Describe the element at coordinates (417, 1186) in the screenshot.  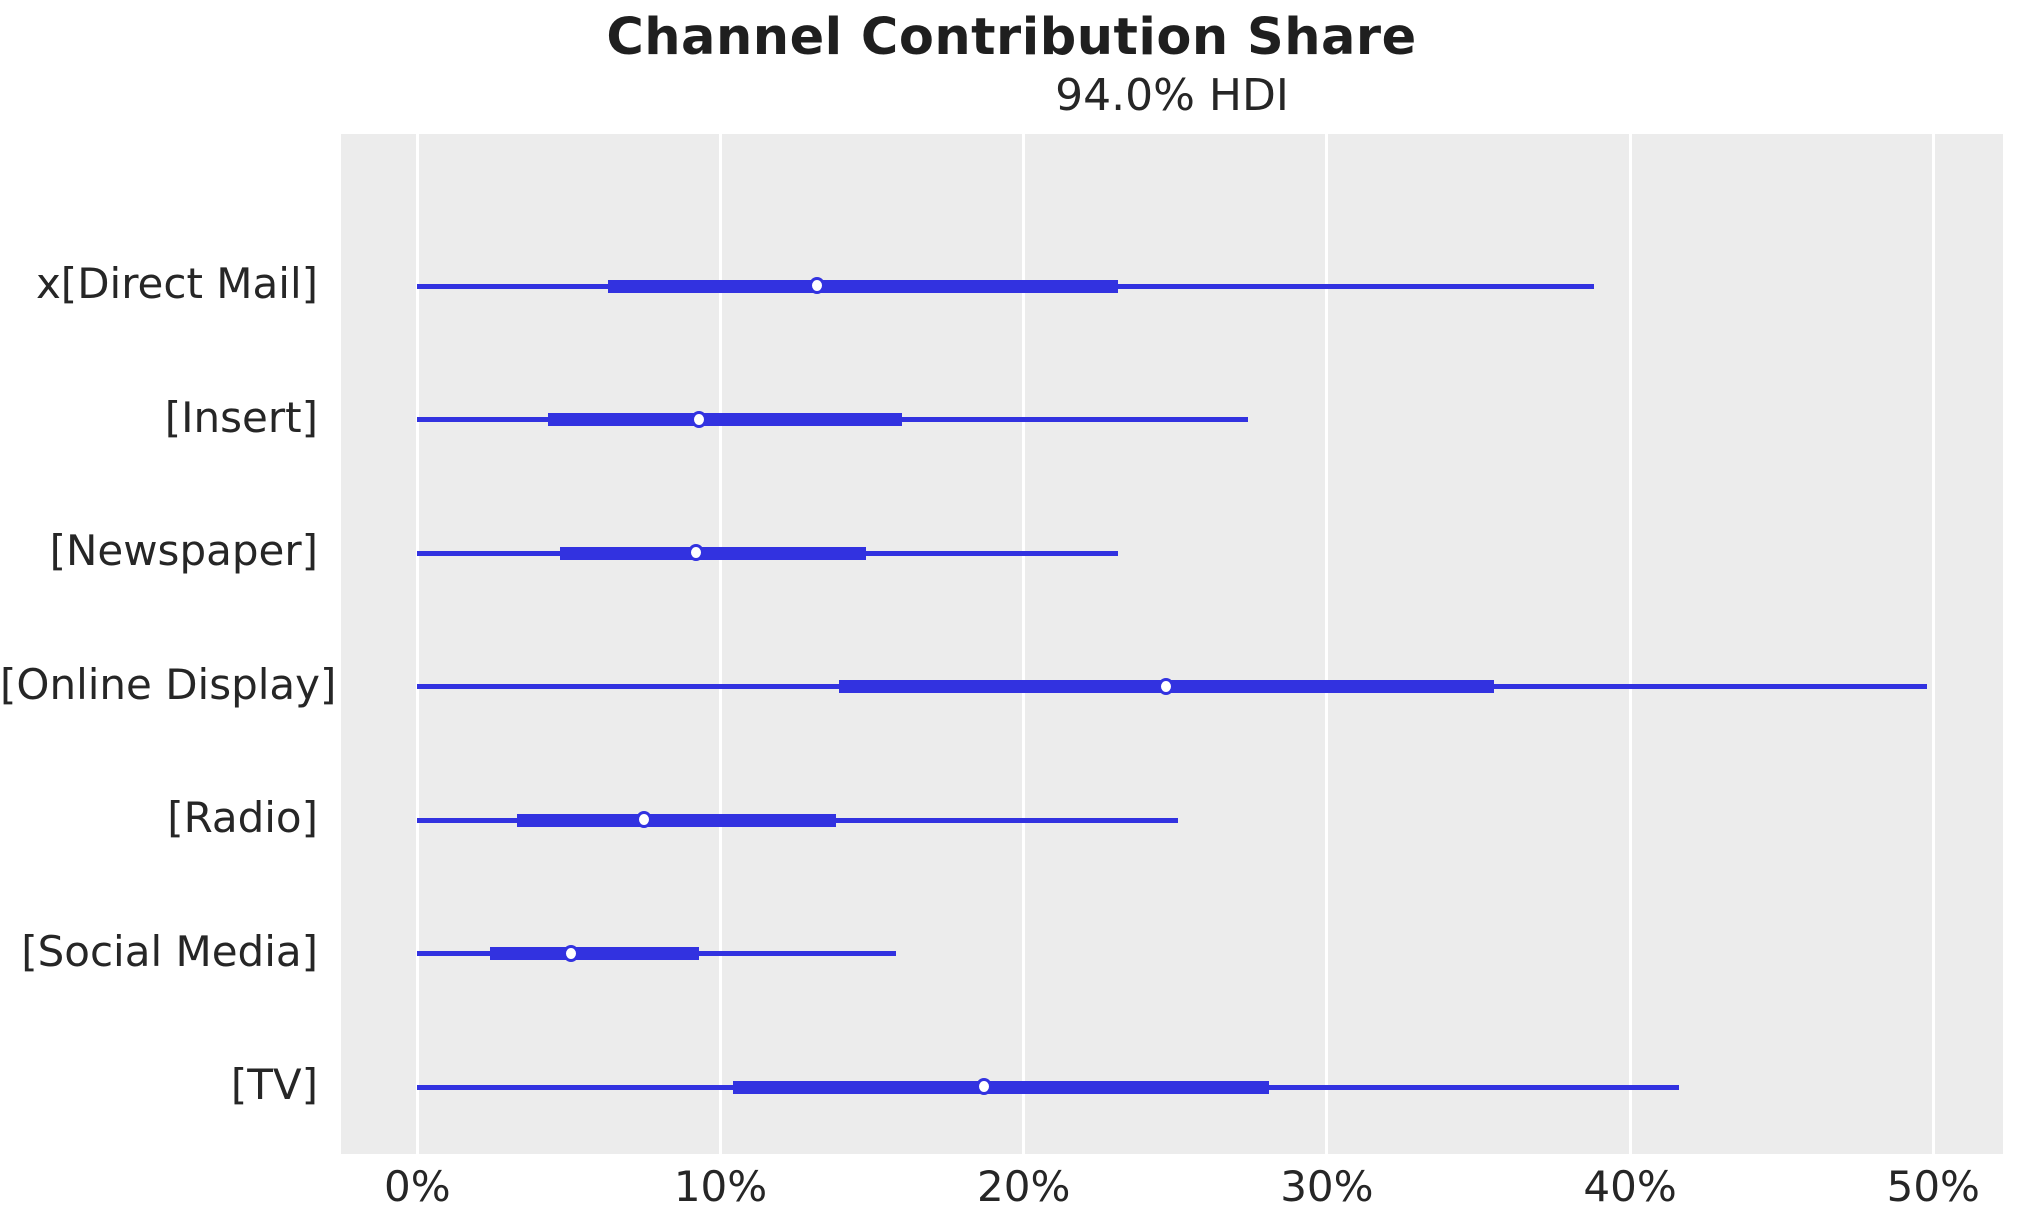
I see `x-tick-label: 0%` at that location.